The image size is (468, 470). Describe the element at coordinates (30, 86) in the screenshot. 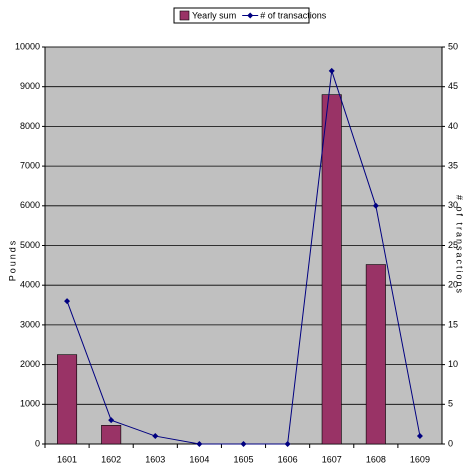

I see `y-tick-label: 9000` at that location.